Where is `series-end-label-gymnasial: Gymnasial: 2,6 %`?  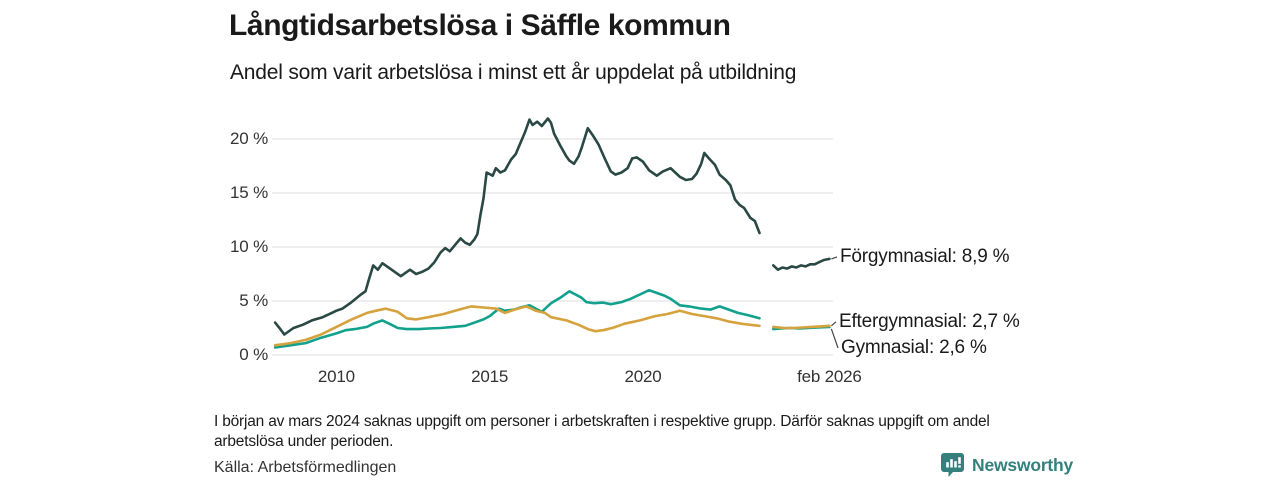
series-end-label-gymnasial: Gymnasial: 2,6 % is located at coordinates (914, 347).